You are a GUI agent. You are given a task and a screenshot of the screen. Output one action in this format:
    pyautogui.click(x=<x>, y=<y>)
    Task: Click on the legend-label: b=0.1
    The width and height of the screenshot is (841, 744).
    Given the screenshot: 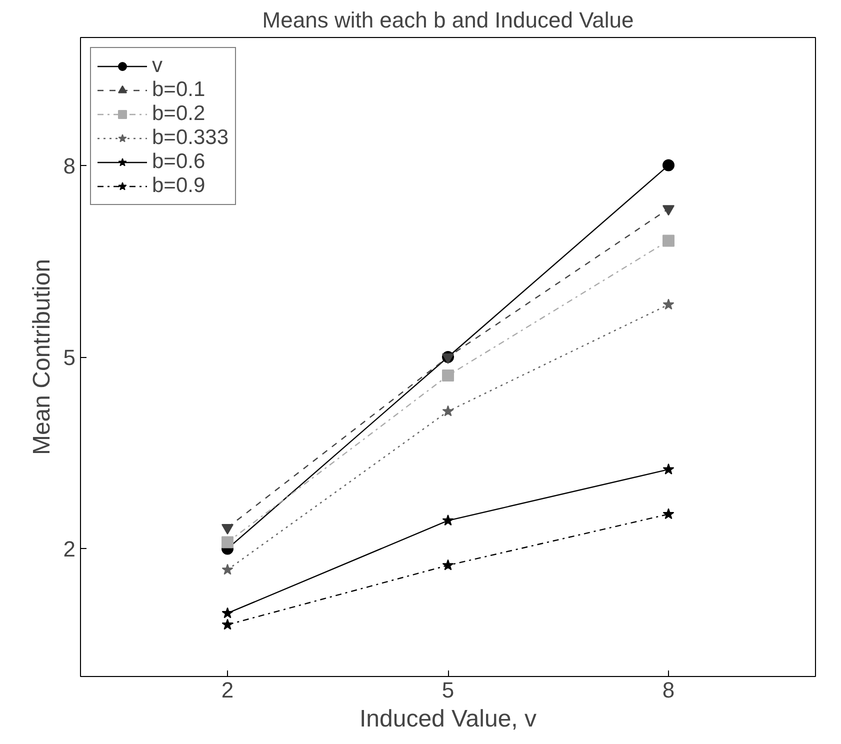 What is the action you would take?
    pyautogui.click(x=179, y=90)
    